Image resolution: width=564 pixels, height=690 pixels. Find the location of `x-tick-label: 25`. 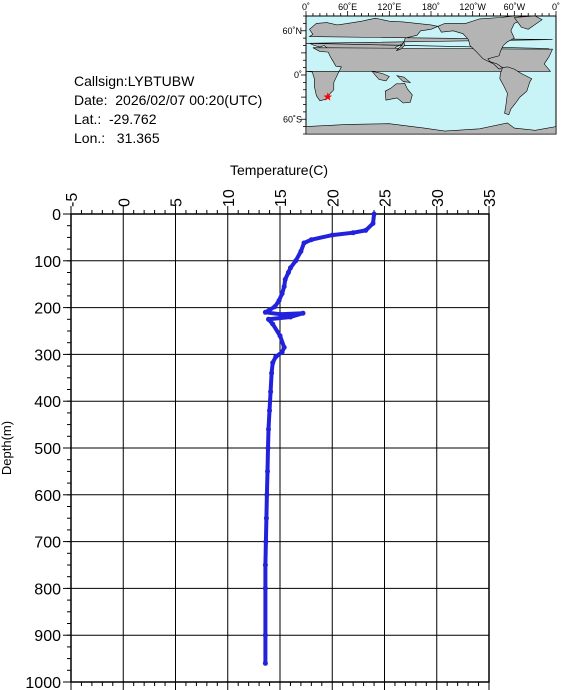

x-tick-label: 25 is located at coordinates (386, 198).